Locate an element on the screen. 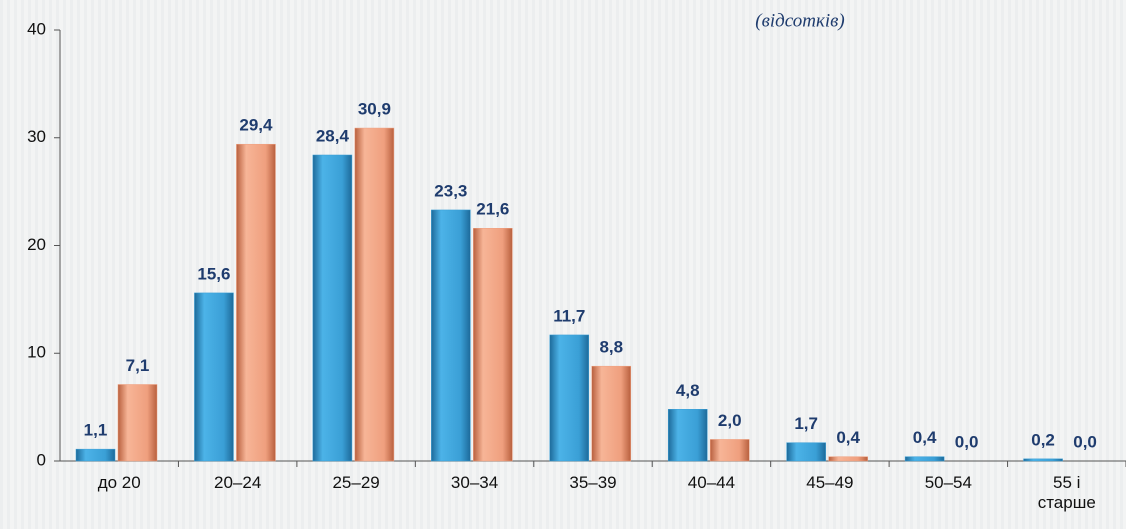 This screenshot has width=1126, height=529. value-label: 2,0 is located at coordinates (730, 420).